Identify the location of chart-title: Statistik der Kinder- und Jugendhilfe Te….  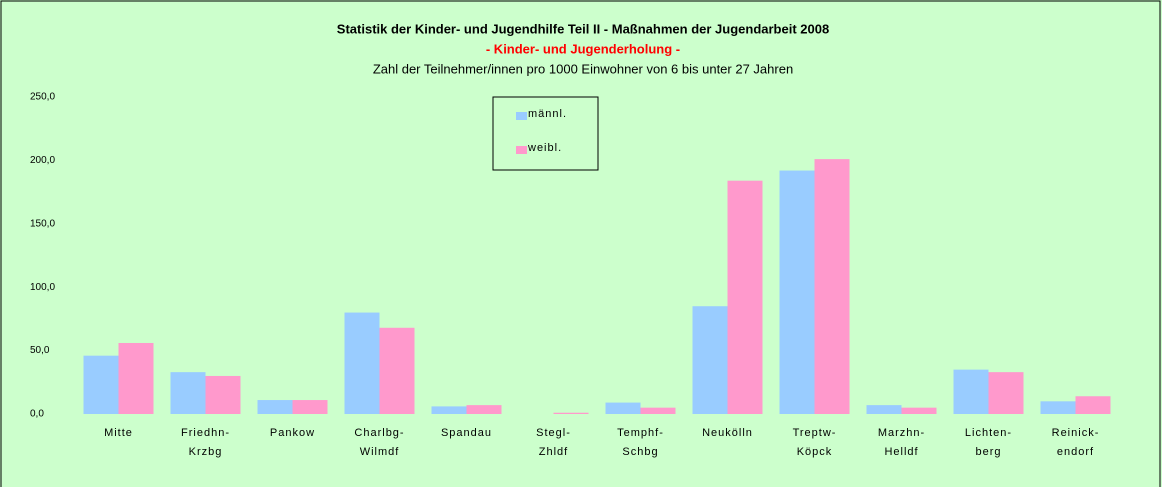
(583, 28).